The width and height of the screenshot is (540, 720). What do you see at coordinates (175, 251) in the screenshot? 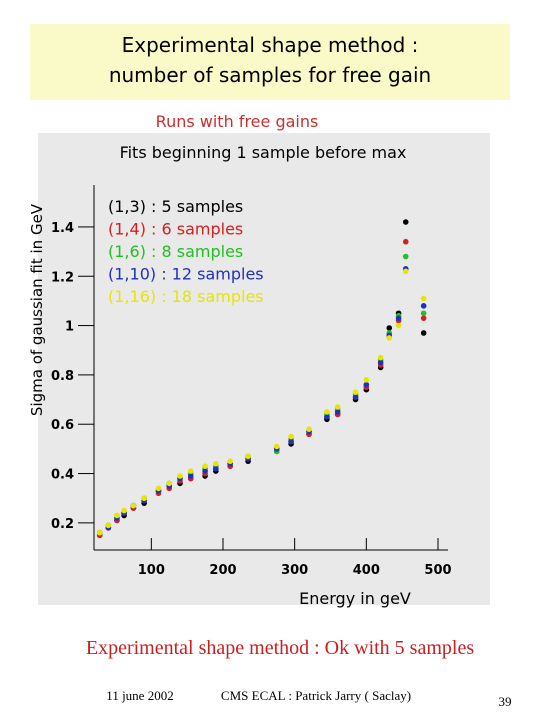
I see `legend-entry: (1,6) : 8 samples` at bounding box center [175, 251].